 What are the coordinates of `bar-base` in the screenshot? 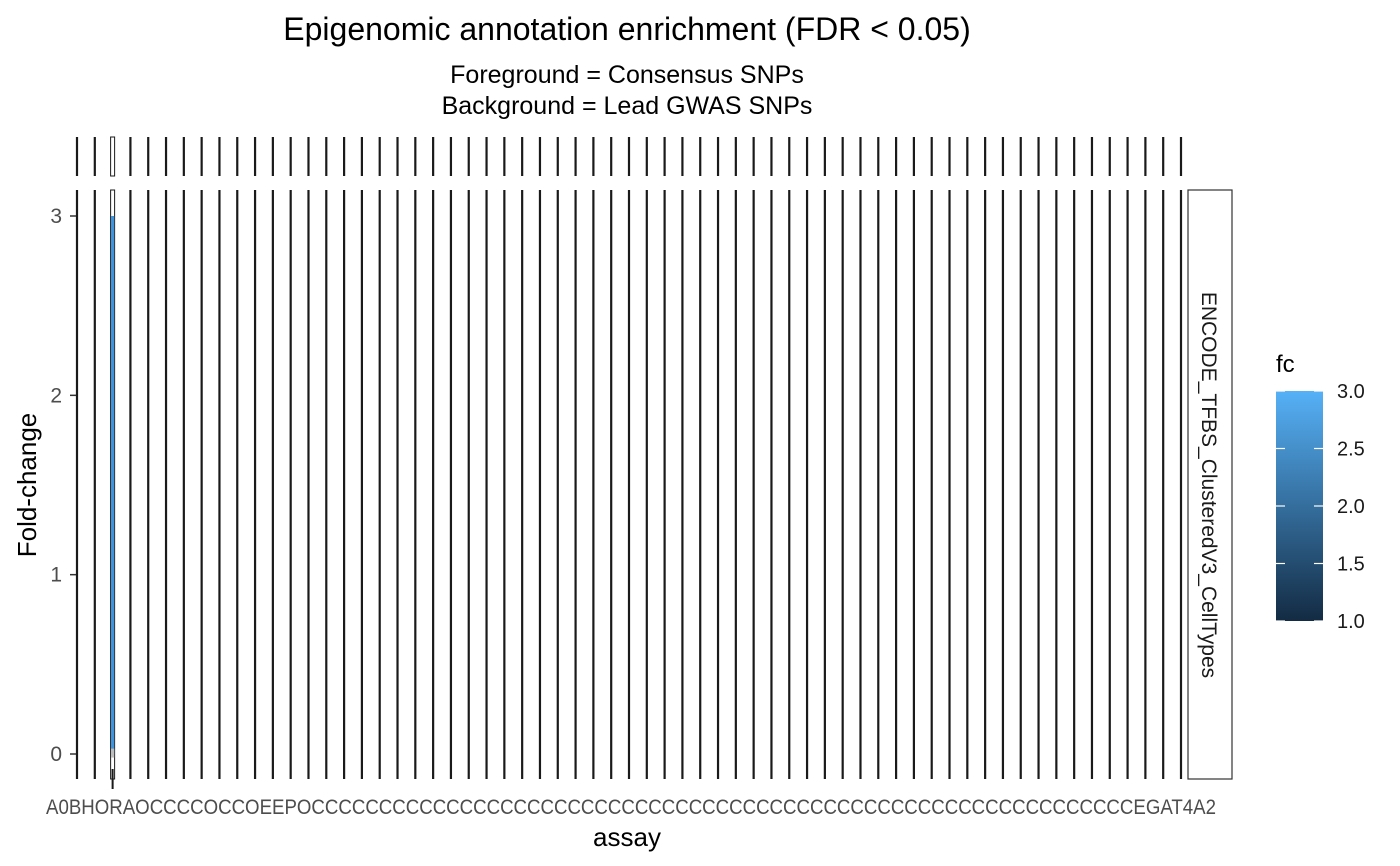 It's located at (113, 753).